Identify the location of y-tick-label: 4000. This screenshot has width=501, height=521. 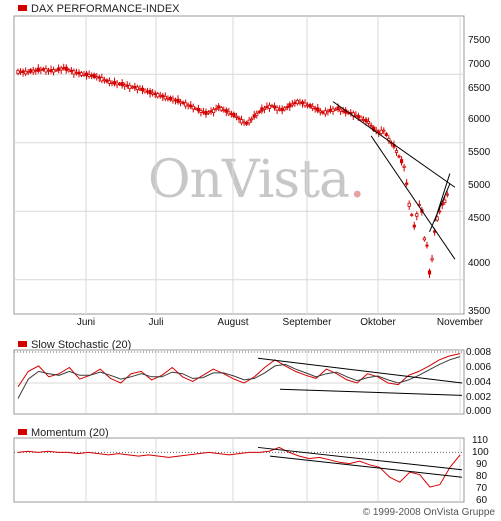
(479, 263).